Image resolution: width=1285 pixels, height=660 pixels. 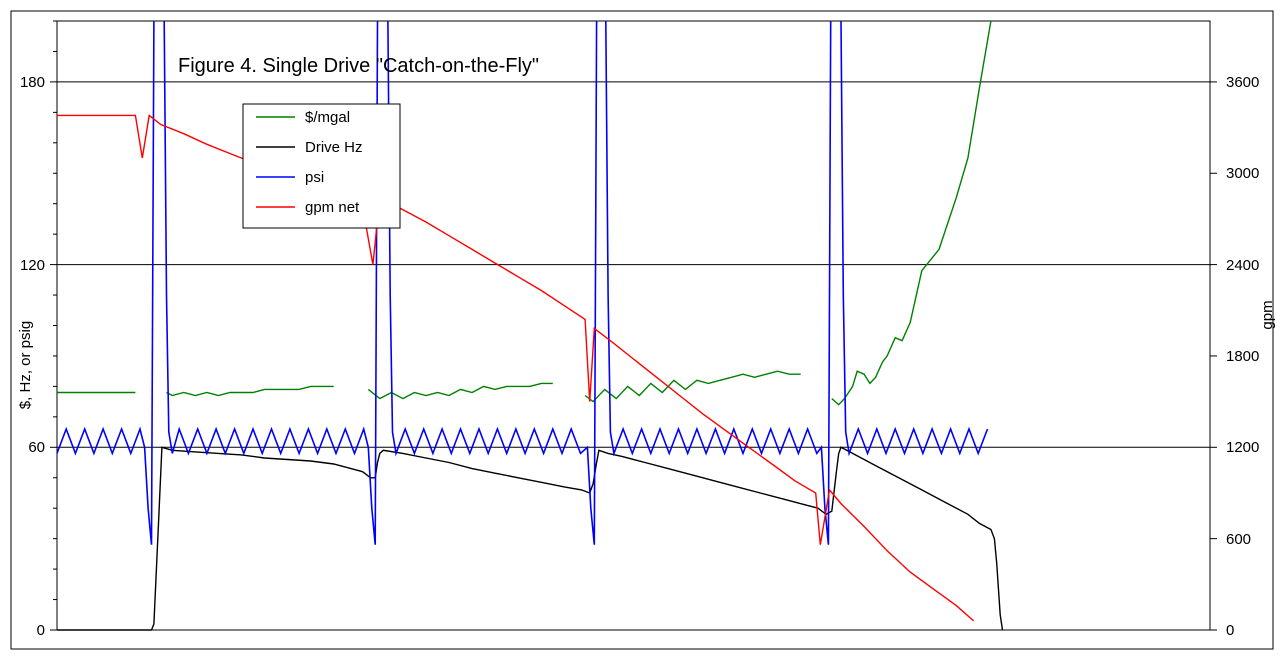 What do you see at coordinates (1242, 265) in the screenshot?
I see `right-tick-label-4: 2400` at bounding box center [1242, 265].